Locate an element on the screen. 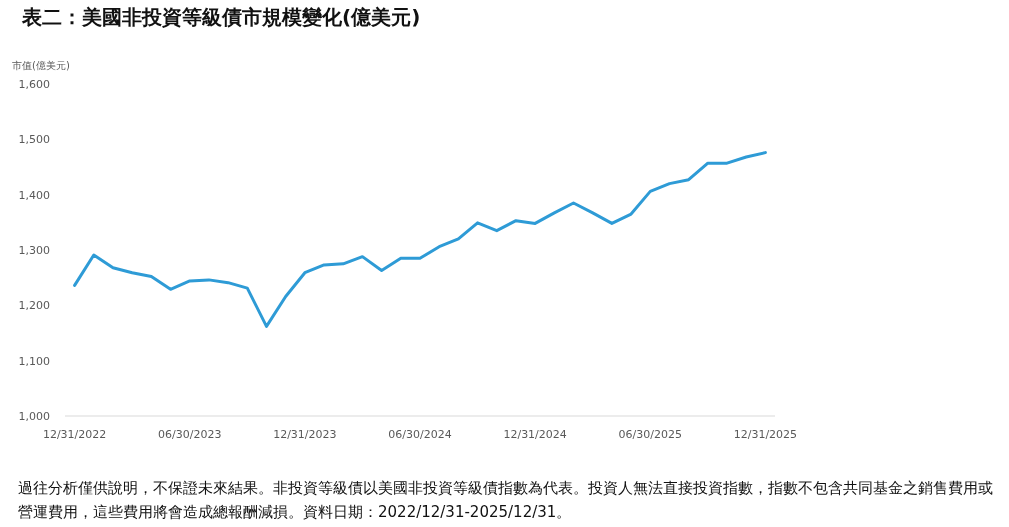 The width and height of the screenshot is (1009, 527). y-tick-label: 1,600 is located at coordinates (34, 84).